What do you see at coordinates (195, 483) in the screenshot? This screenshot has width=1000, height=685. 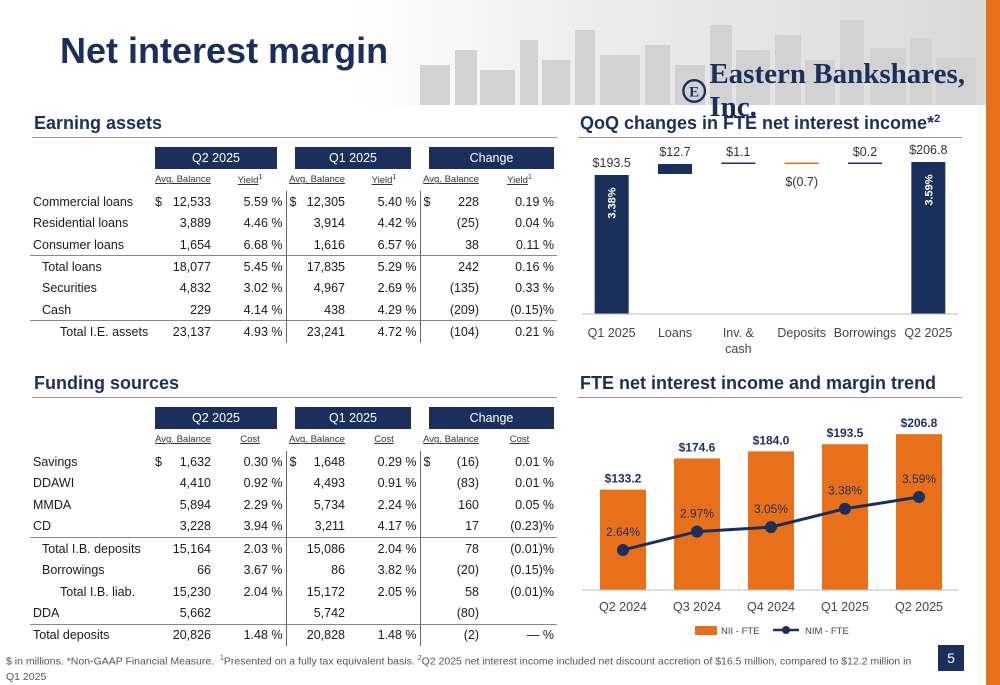 I see `balance-cell: 4,410` at bounding box center [195, 483].